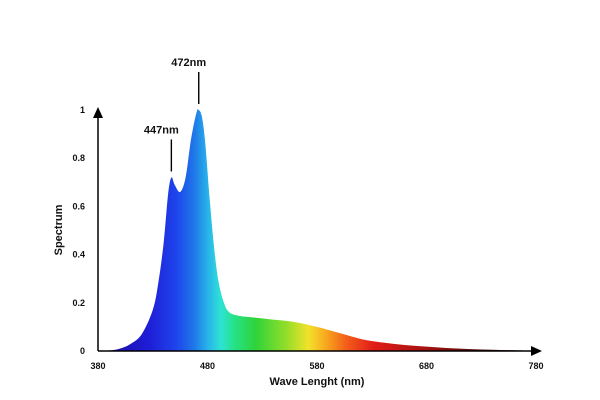  I want to click on x-tick-label: 780, so click(535, 366).